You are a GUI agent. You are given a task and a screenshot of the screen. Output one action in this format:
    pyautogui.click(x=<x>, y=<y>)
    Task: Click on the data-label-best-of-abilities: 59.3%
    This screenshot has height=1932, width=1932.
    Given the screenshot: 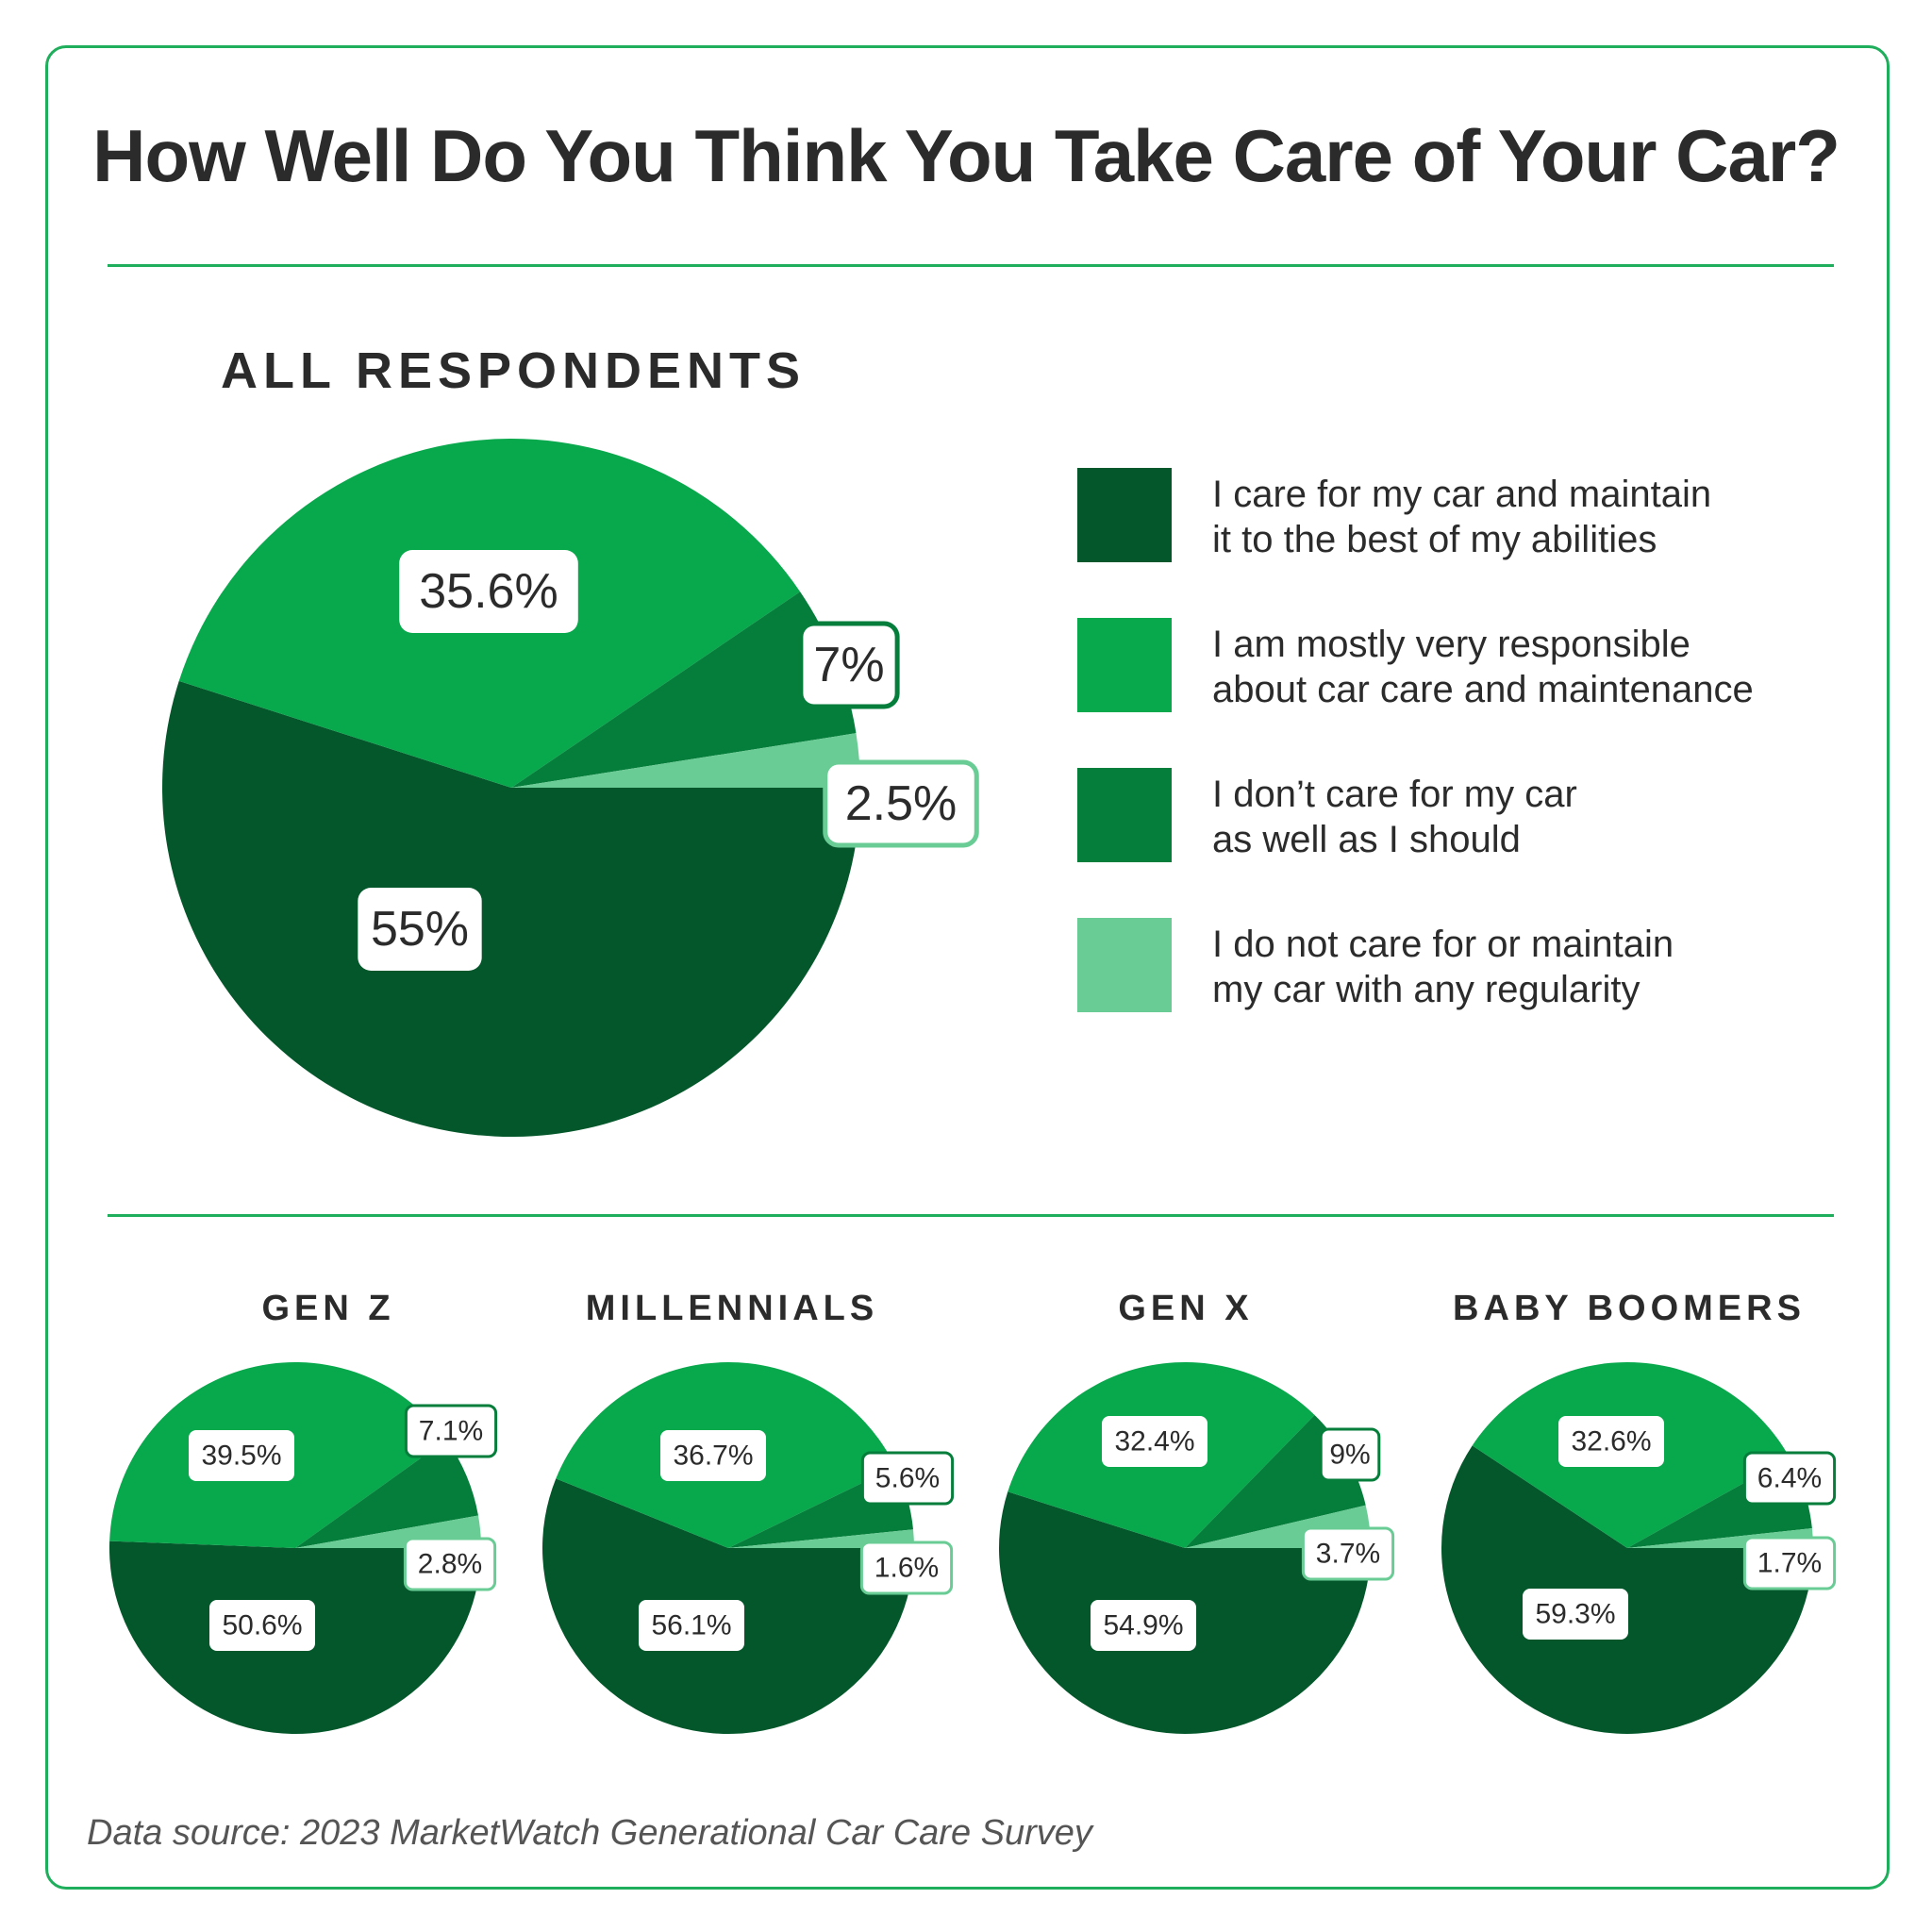 What is the action you would take?
    pyautogui.click(x=1576, y=1615)
    